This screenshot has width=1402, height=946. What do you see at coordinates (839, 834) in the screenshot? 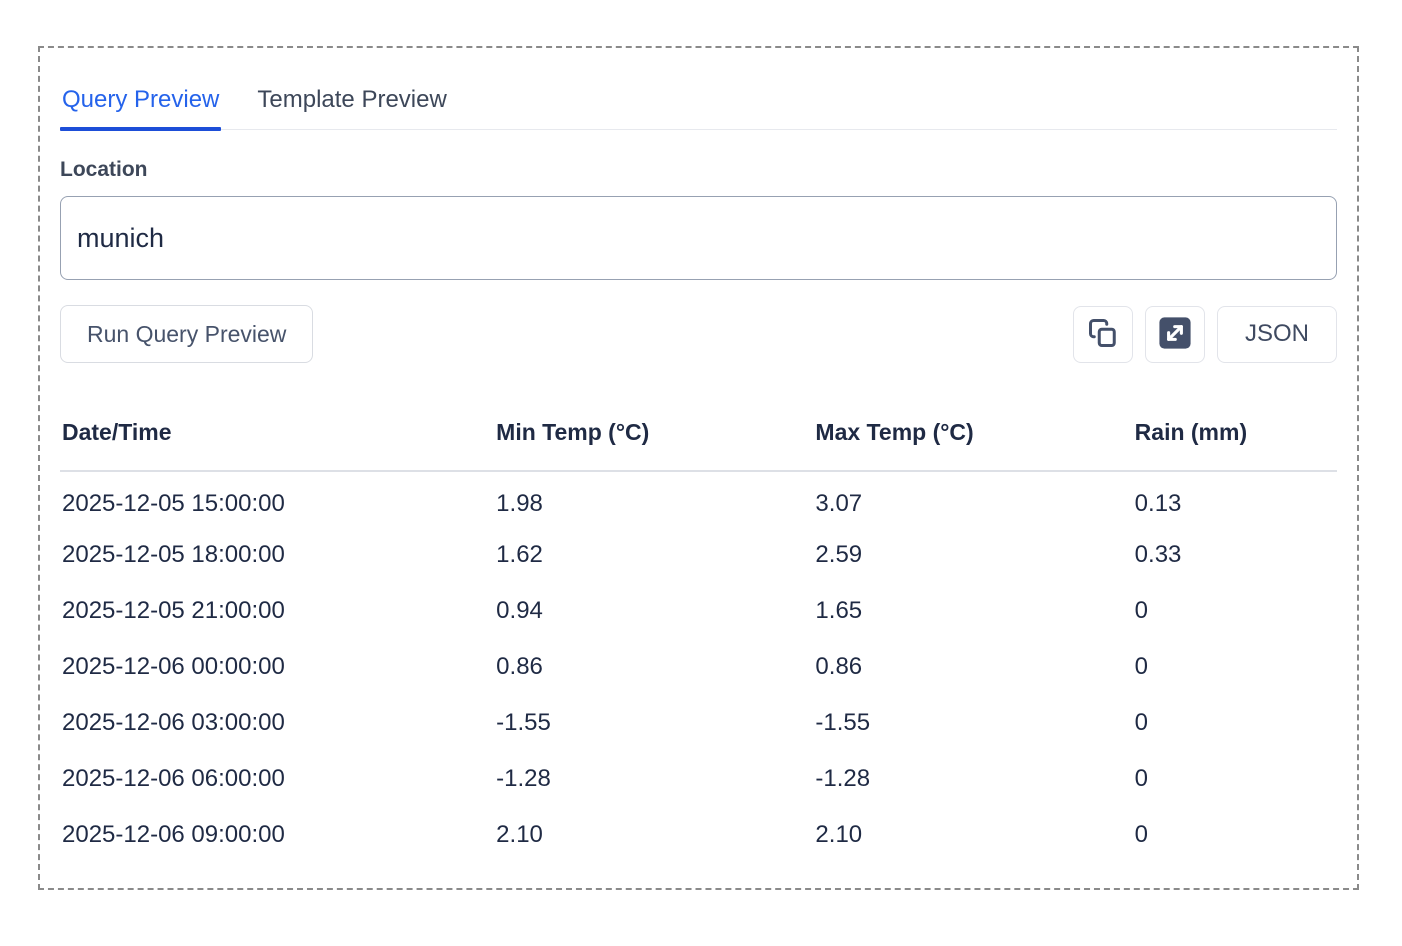
I see `cell-max-temp: 2.10` at bounding box center [839, 834].